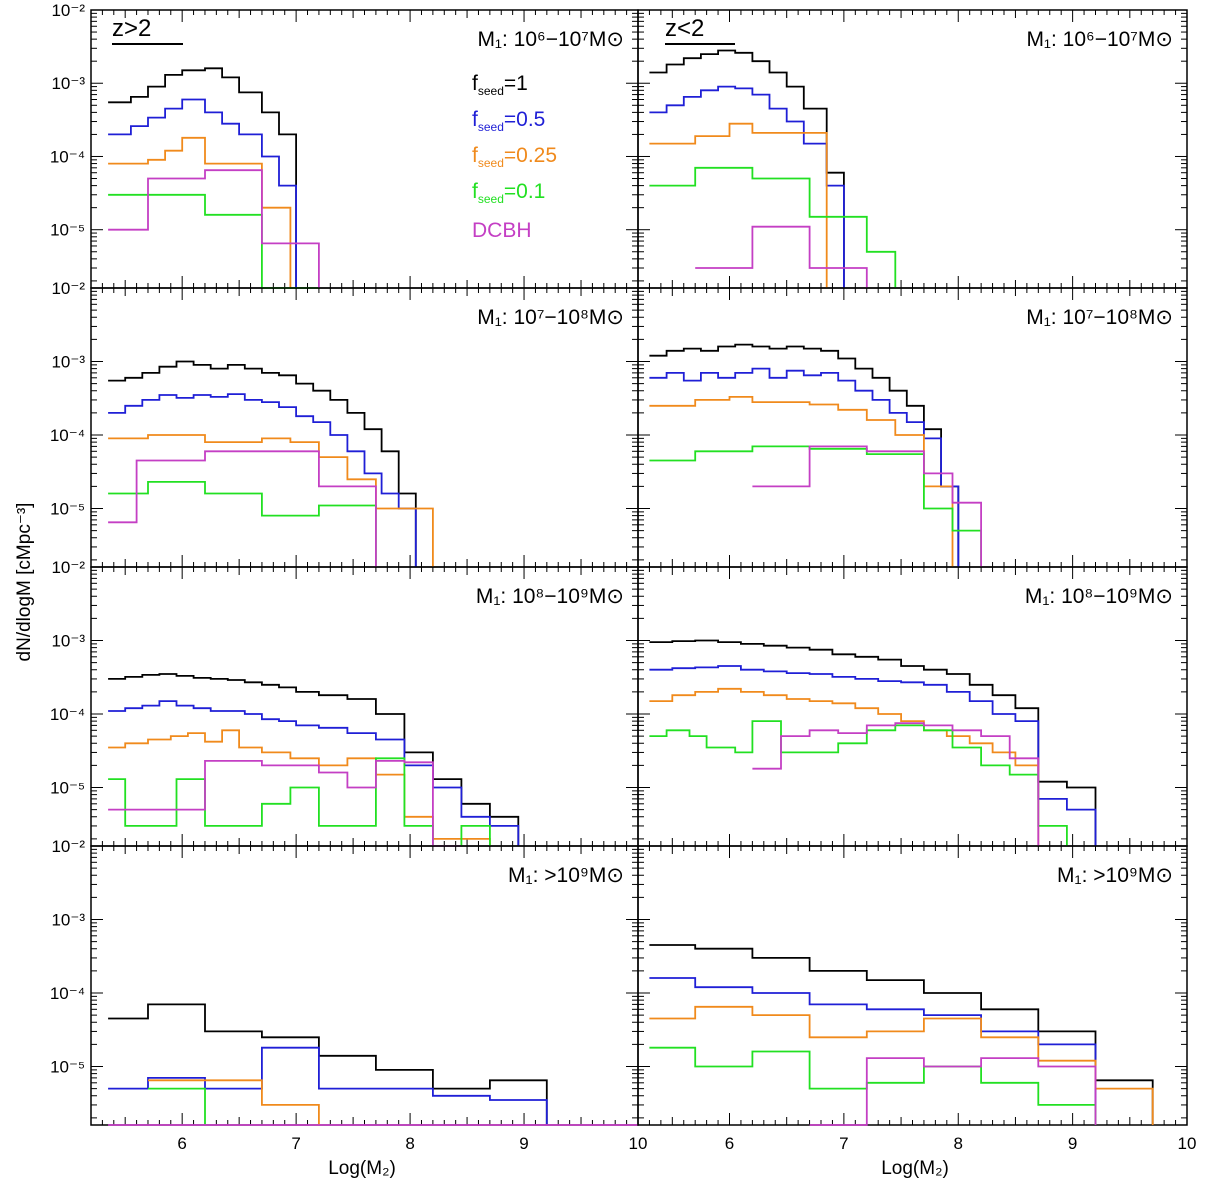 The width and height of the screenshot is (1209, 1184). I want to click on panel-5: 10⁻² 10⁻³ 10⁻⁴ 10⁻⁵ M₁: 10⁸−10⁹M⊙, so click(344, 702).